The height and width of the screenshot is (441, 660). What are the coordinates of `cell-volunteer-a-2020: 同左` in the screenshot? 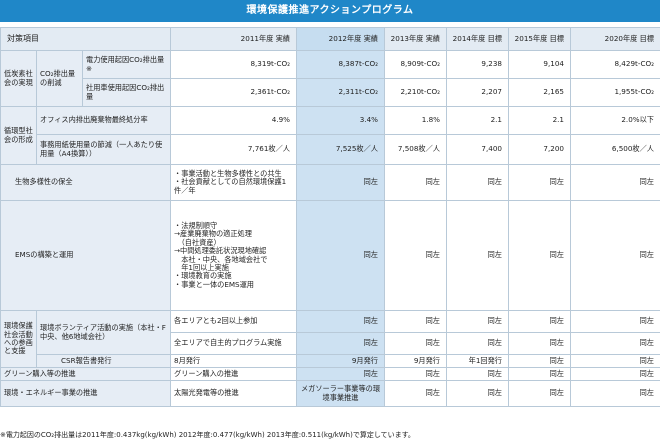 It's located at (615, 321).